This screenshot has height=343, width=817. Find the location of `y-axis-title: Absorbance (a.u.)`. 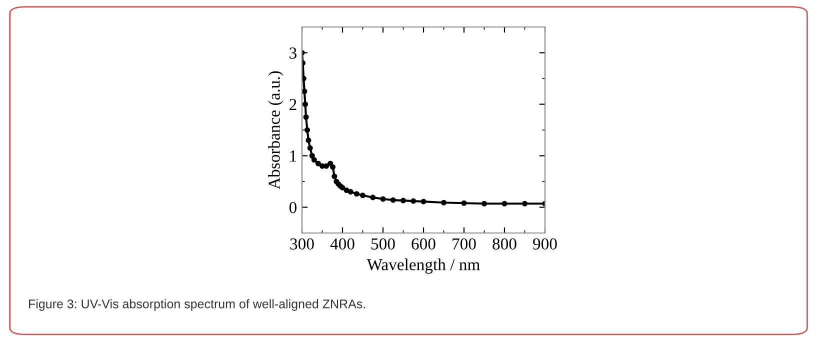

y-axis-title: Absorbance (a.u.) is located at coordinates (276, 130).